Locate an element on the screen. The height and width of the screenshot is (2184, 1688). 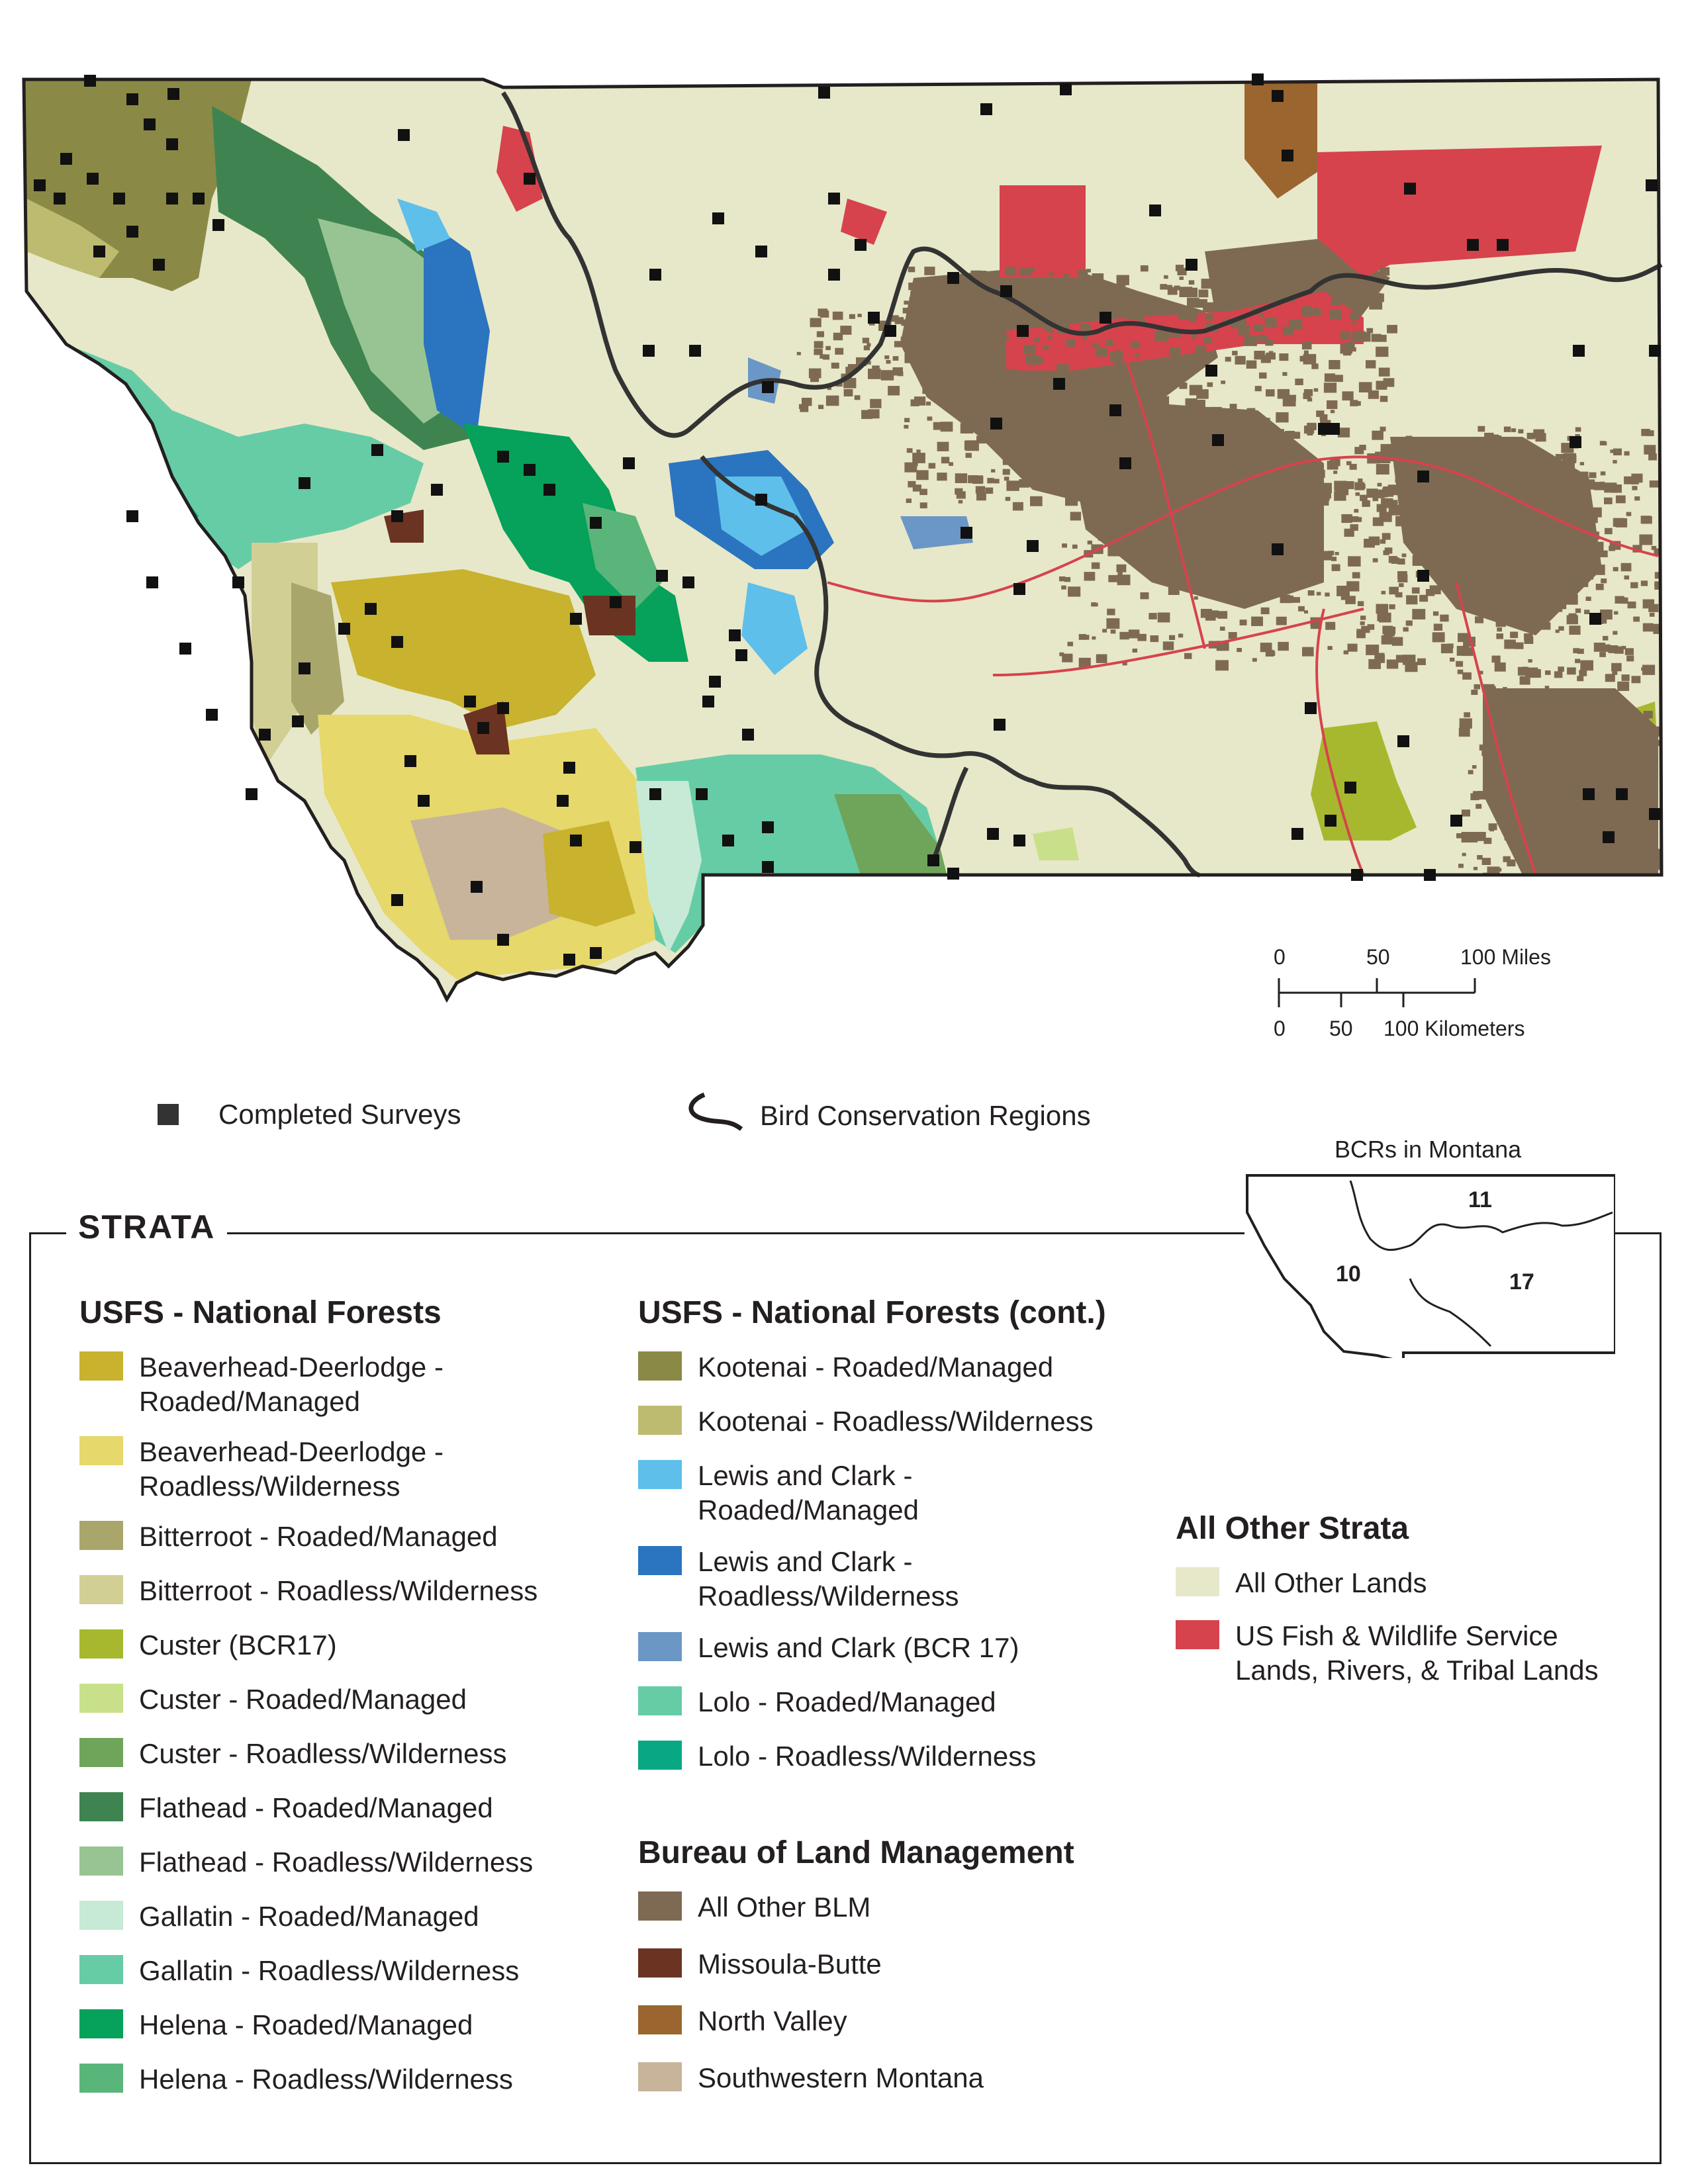
legend-item: All Other Lands is located at coordinates (1301, 1583).